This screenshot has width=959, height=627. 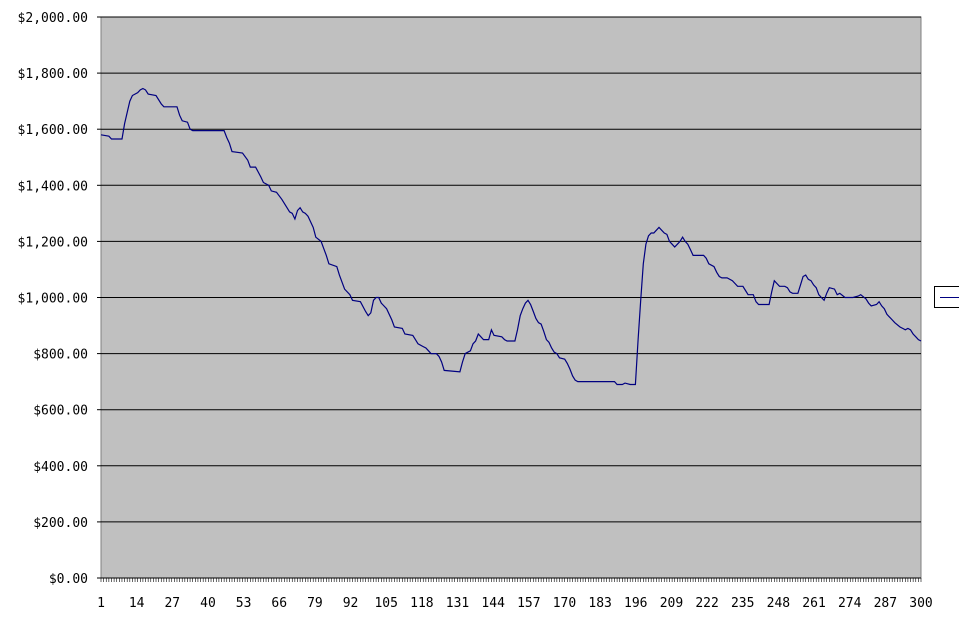 What do you see at coordinates (53, 74) in the screenshot?
I see `y-tick-label: $1,800.00` at bounding box center [53, 74].